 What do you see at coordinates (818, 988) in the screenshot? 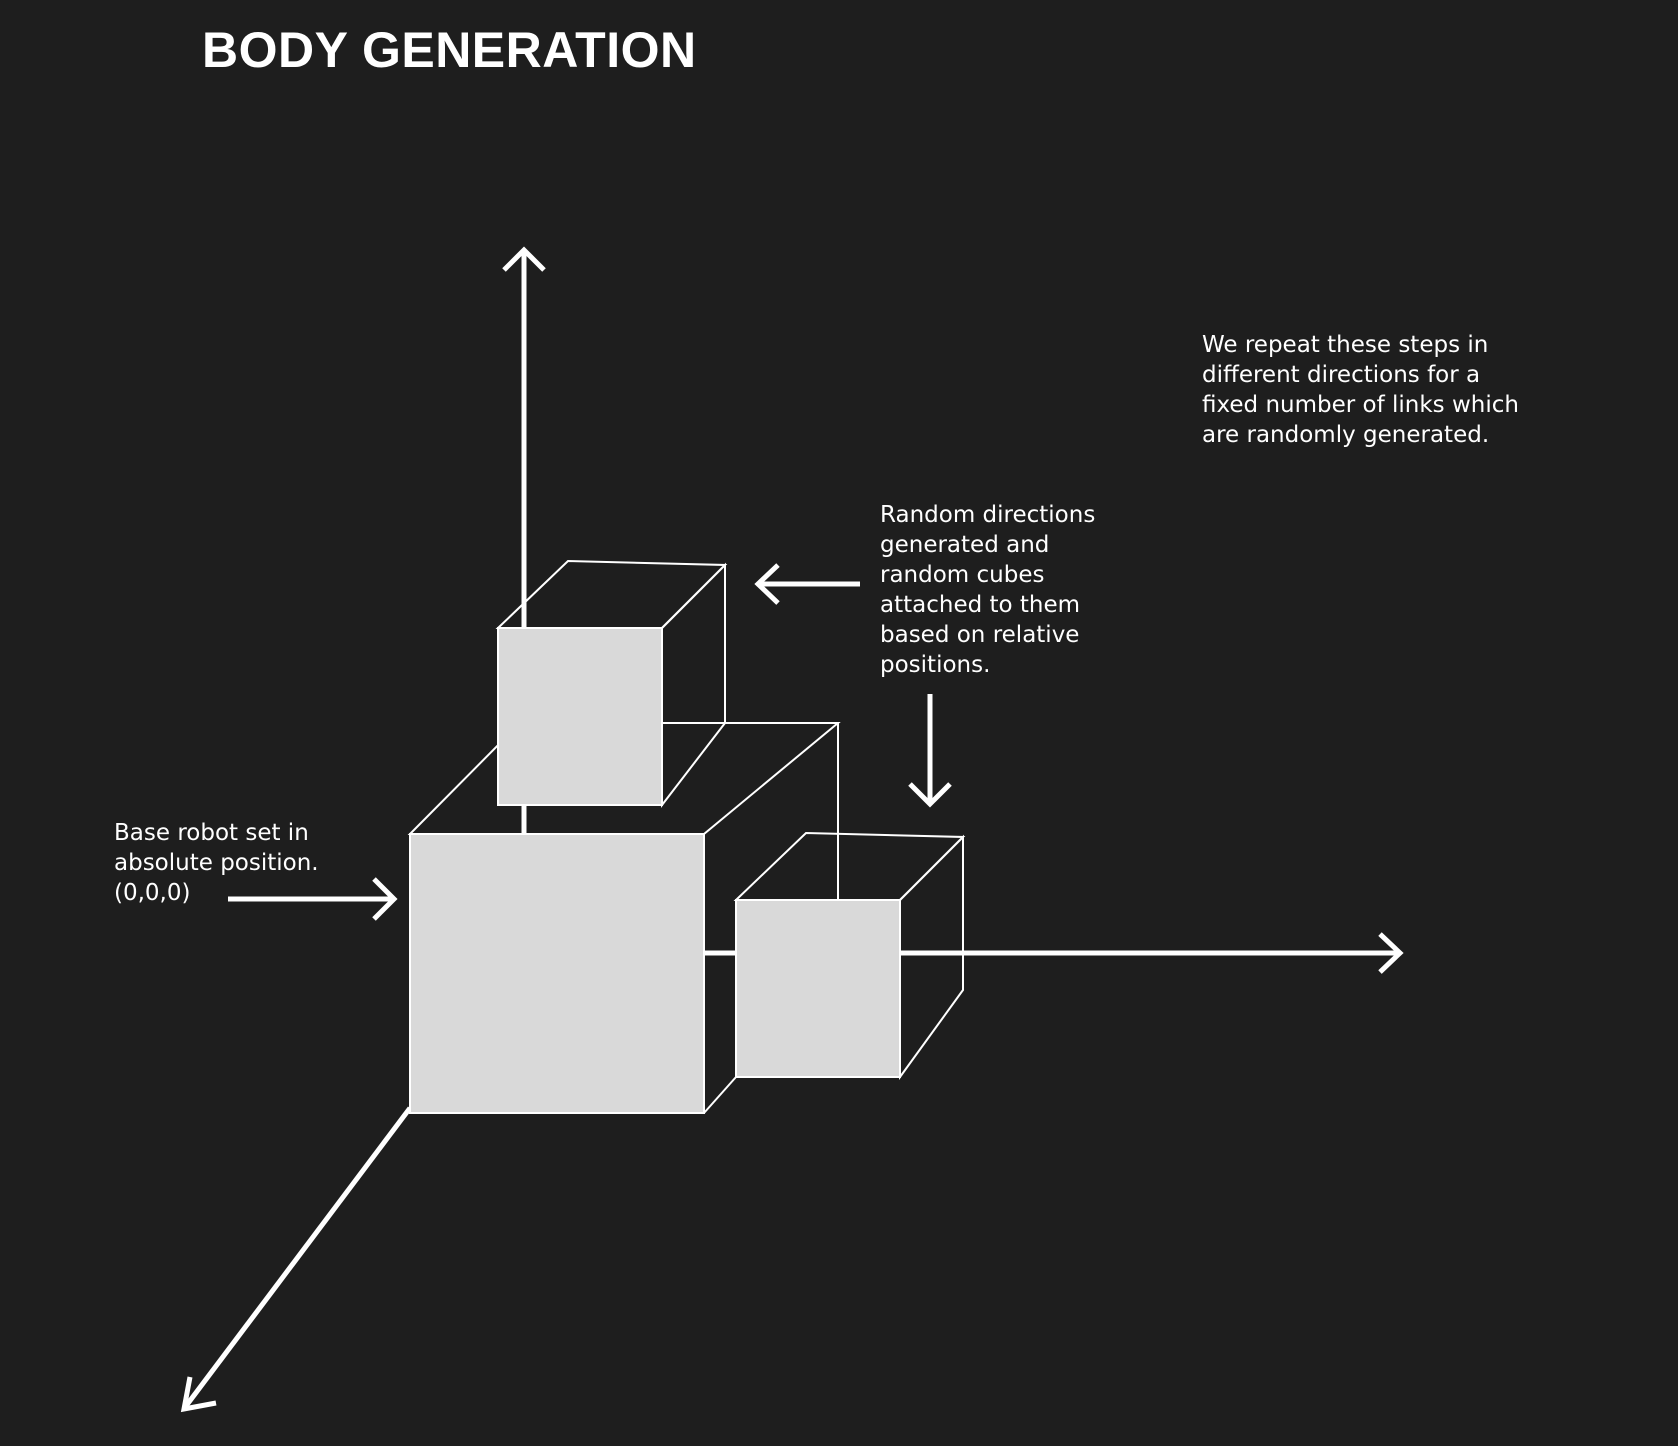
I see `right-cube-front-face` at bounding box center [818, 988].